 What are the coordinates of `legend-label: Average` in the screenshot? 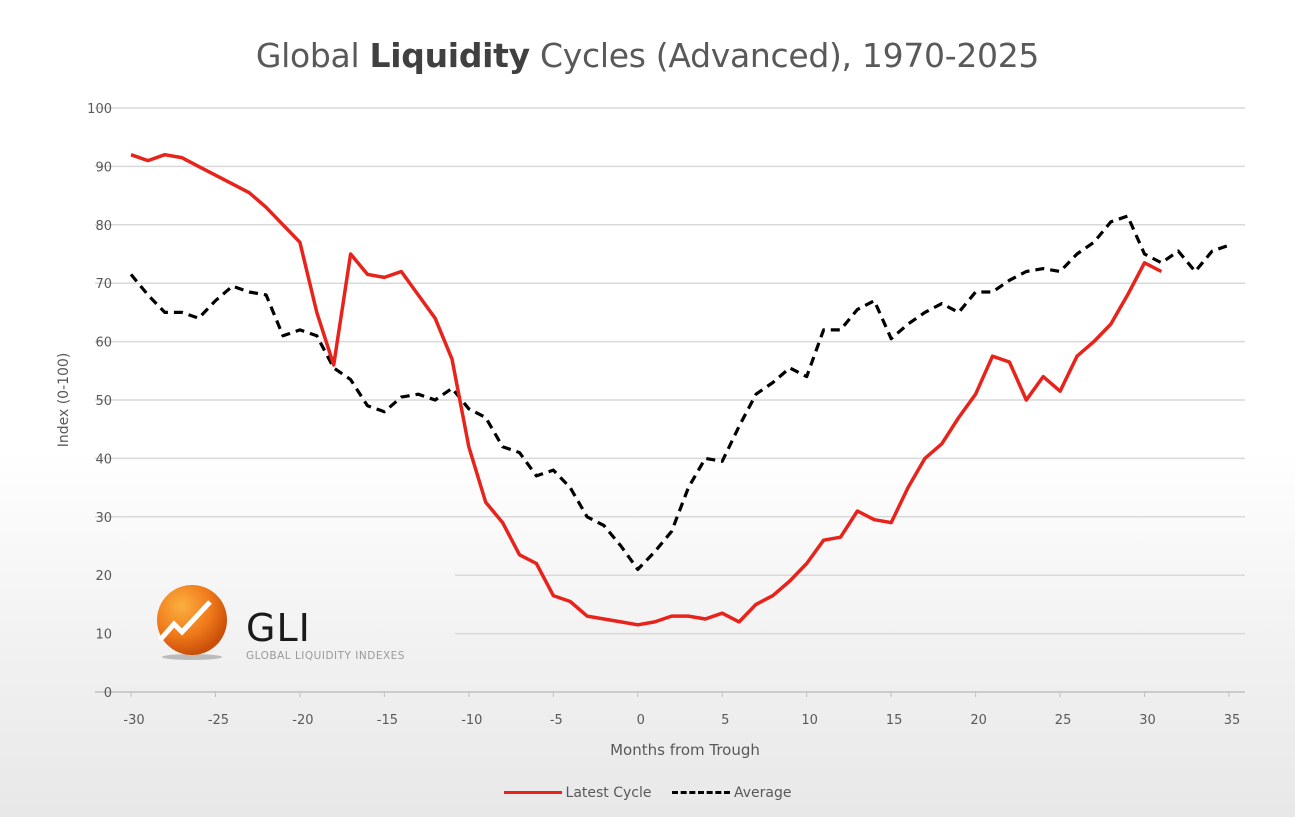 It's located at (762, 792).